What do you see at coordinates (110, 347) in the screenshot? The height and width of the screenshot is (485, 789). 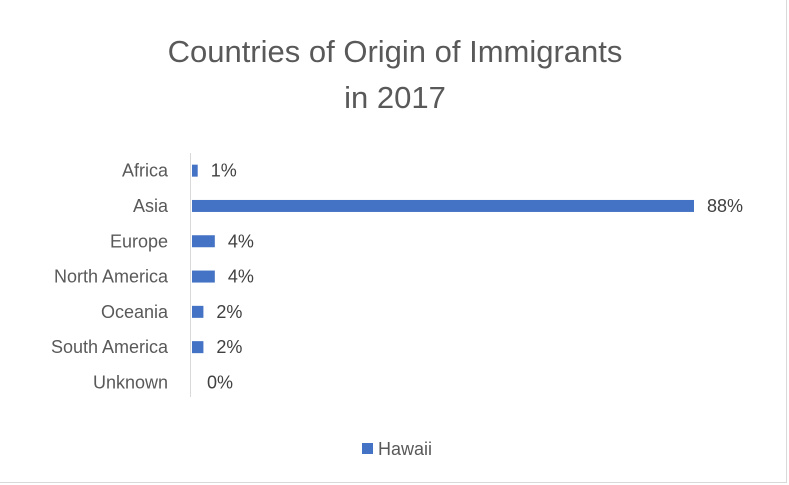 I see `category-tick-label: South America` at bounding box center [110, 347].